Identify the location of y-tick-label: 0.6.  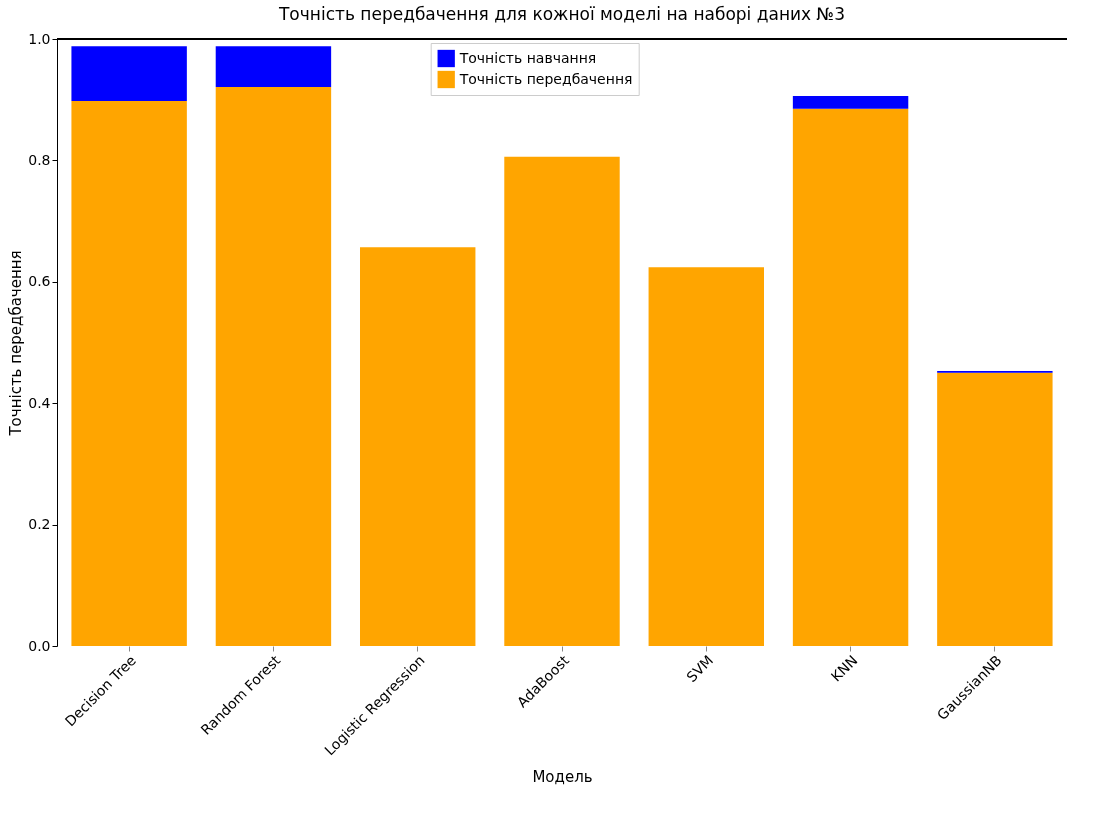
(39, 281).